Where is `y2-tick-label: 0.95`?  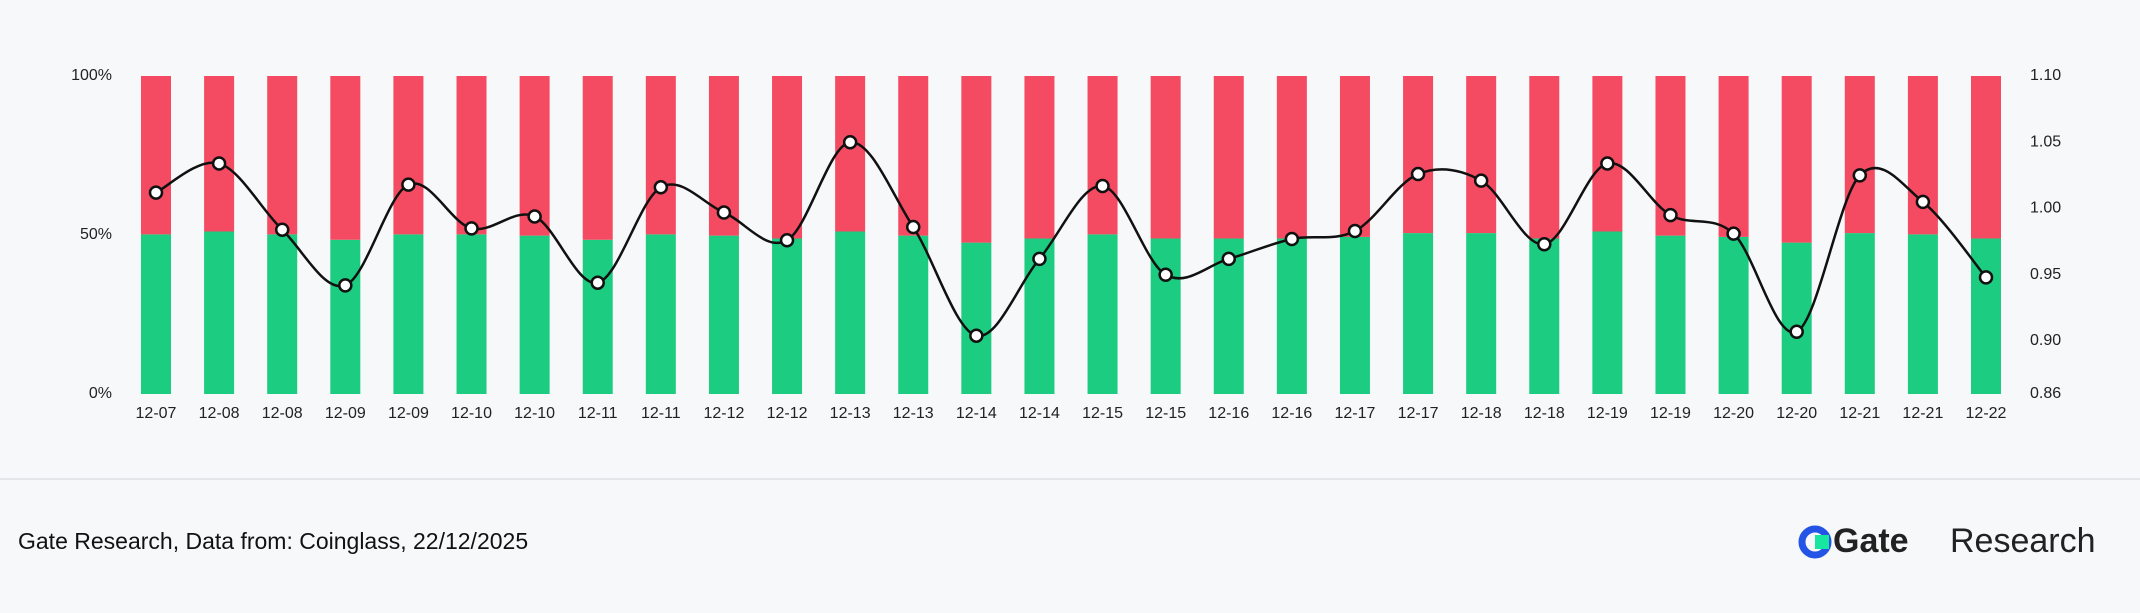 y2-tick-label: 0.95 is located at coordinates (2045, 274).